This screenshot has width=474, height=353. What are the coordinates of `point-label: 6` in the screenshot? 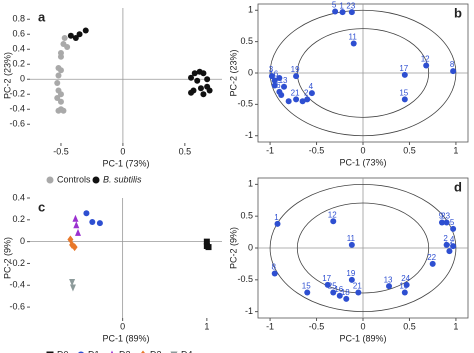 It's located at (278, 85).